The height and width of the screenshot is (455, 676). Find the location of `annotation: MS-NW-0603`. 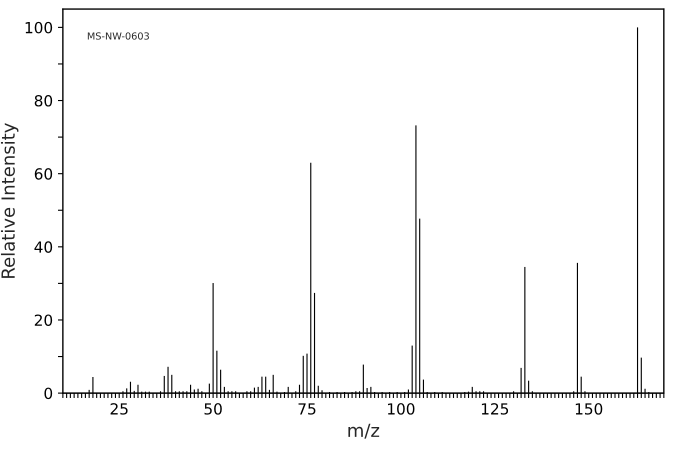

annotation: MS-NW-0603 is located at coordinates (118, 36).